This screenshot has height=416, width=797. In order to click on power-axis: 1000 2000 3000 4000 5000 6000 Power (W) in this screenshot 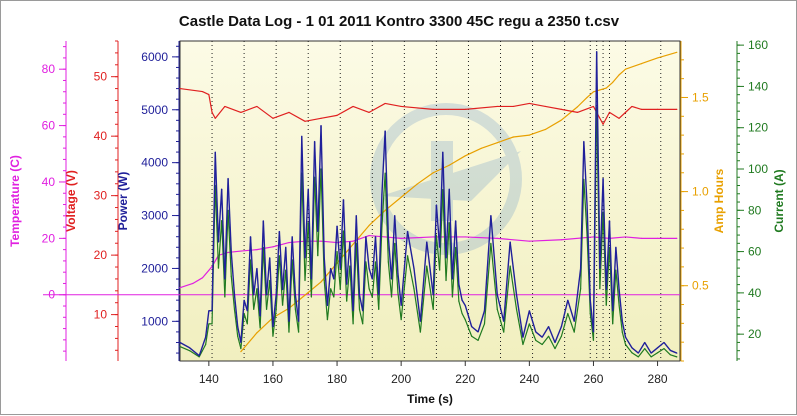, I will do `click(148, 201)`.